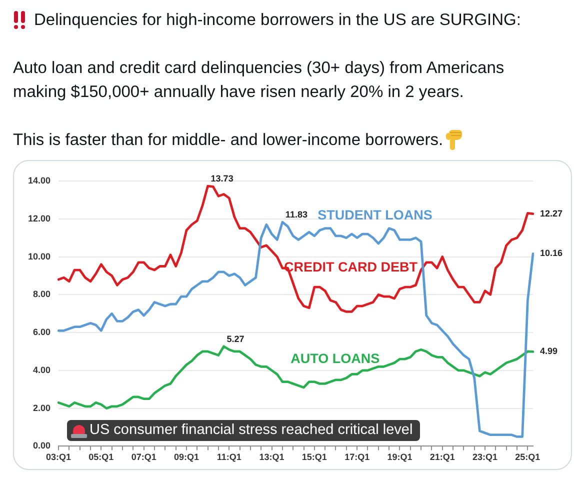  What do you see at coordinates (41, 445) in the screenshot?
I see `y-tick-label: 0.00` at bounding box center [41, 445].